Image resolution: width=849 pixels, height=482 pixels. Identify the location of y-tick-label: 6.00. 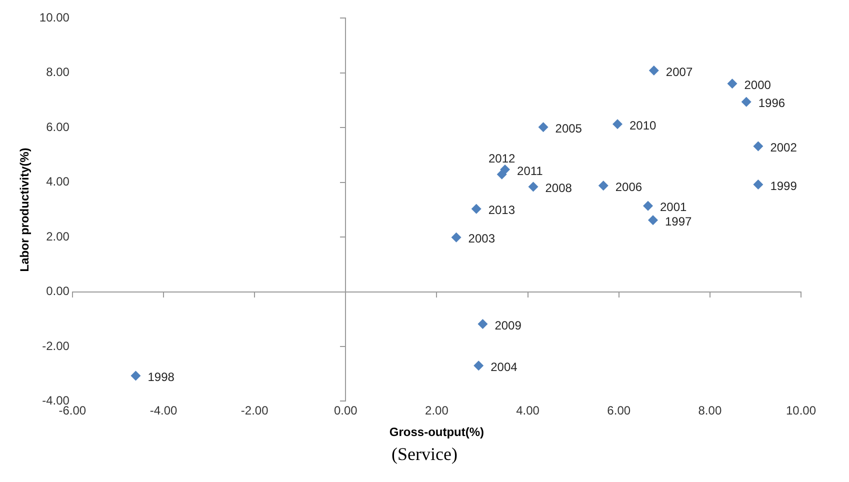
(58, 127).